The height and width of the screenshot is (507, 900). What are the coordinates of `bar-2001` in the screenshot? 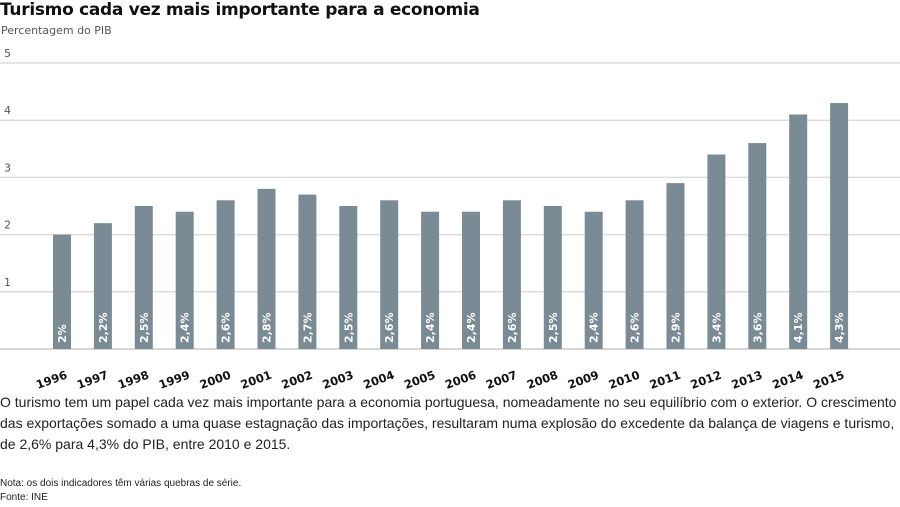 It's located at (266, 268).